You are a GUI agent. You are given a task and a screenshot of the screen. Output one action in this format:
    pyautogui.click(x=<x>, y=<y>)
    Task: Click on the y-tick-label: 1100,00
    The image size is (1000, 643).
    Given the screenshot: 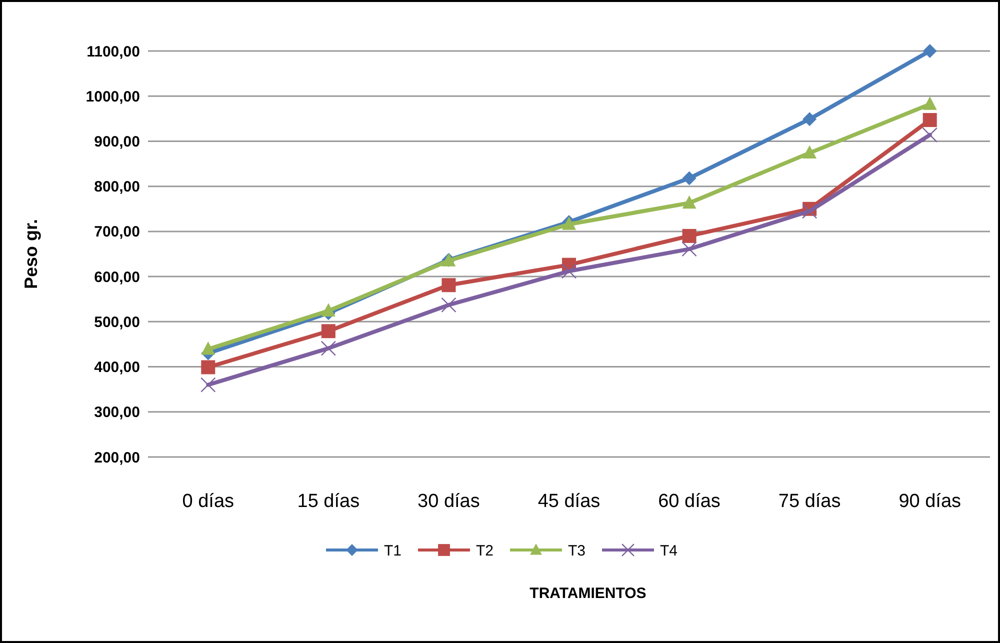 What is the action you would take?
    pyautogui.click(x=113, y=51)
    